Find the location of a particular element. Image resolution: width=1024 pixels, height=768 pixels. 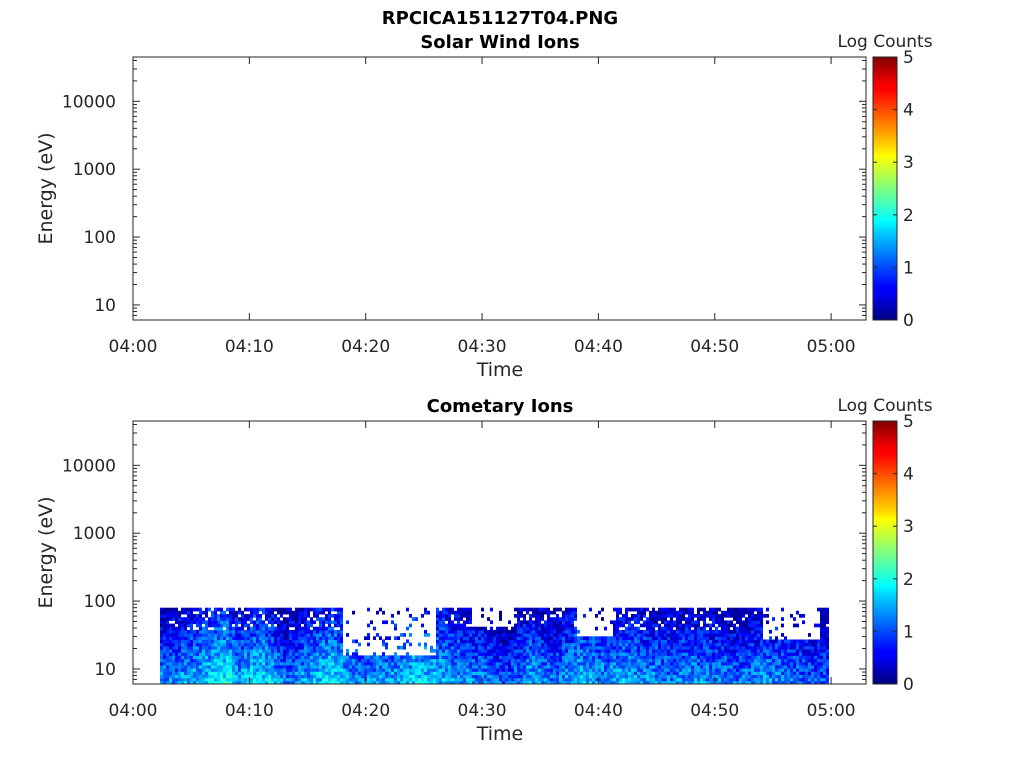

figure-title: RPCICA151127T04.PNG is located at coordinates (500, 18).